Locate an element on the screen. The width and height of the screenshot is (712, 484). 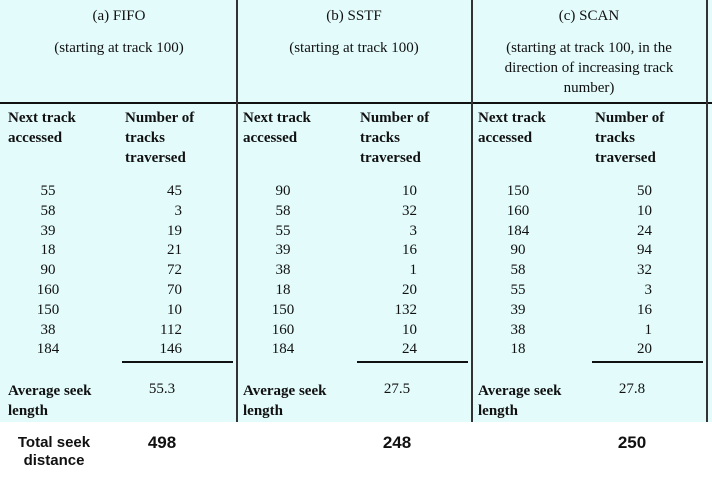
total-value: 250 is located at coordinates (632, 442).